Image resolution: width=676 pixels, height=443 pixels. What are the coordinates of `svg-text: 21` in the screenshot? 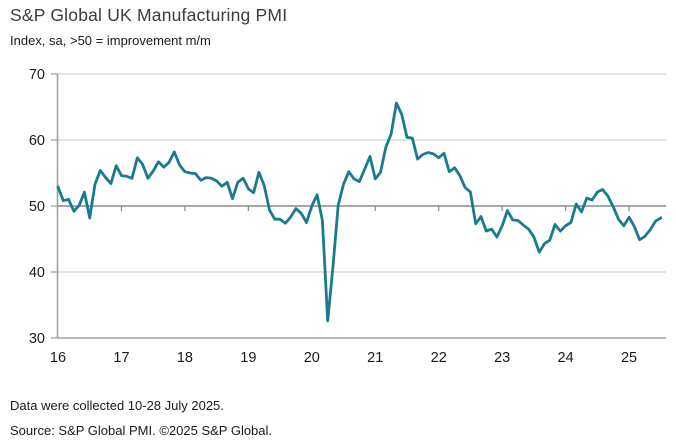 It's located at (375, 358).